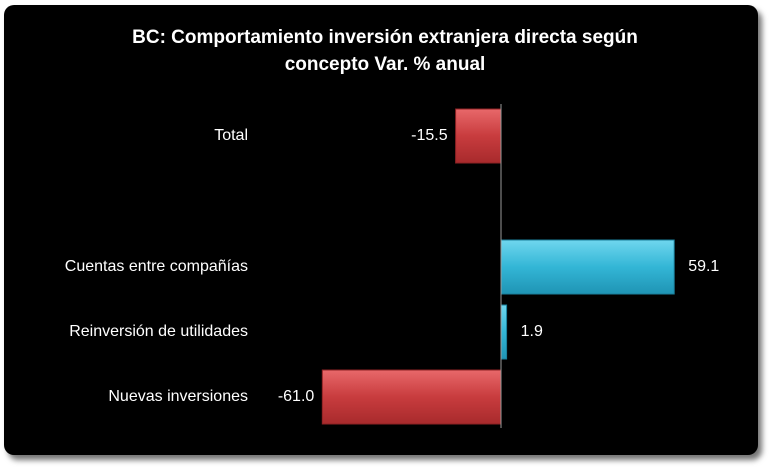 The width and height of the screenshot is (769, 468). I want to click on bar-total, so click(478, 136).